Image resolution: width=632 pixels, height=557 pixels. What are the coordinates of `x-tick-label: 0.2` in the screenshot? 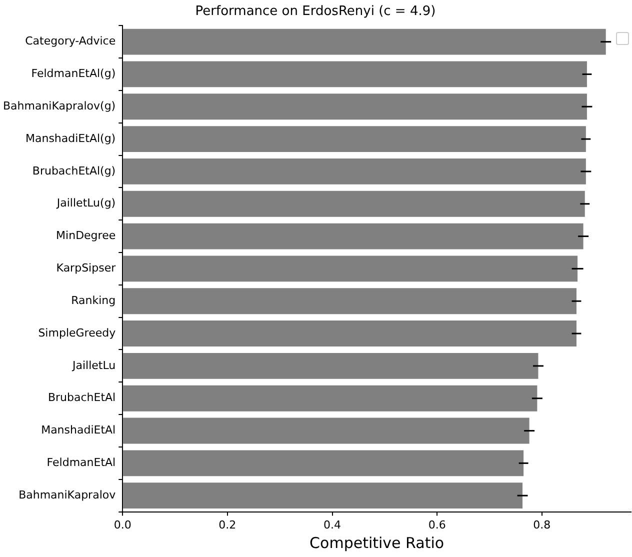 It's located at (227, 525).